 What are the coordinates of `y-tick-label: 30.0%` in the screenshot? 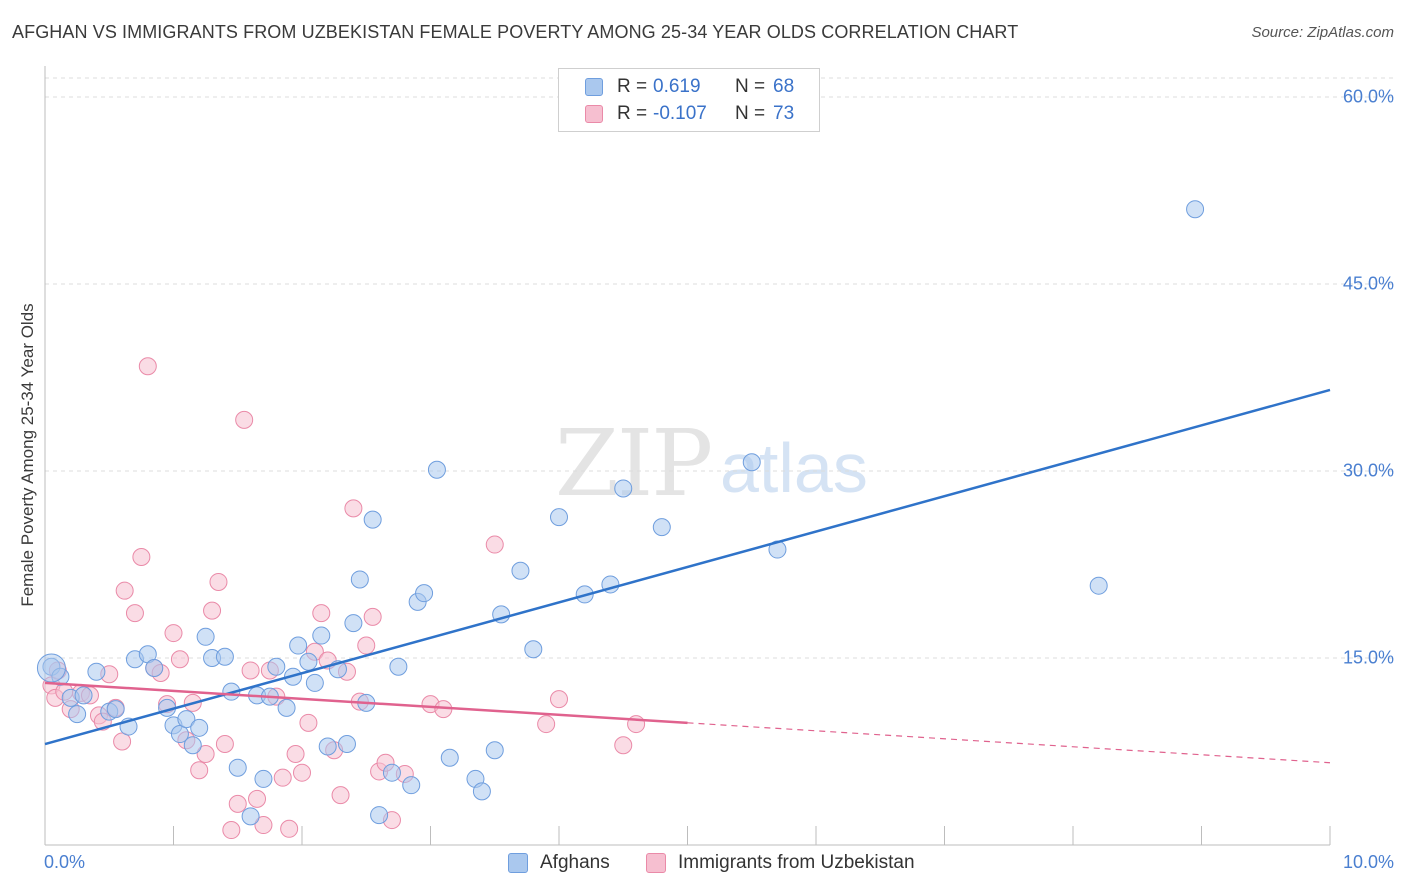 It's located at (1368, 470).